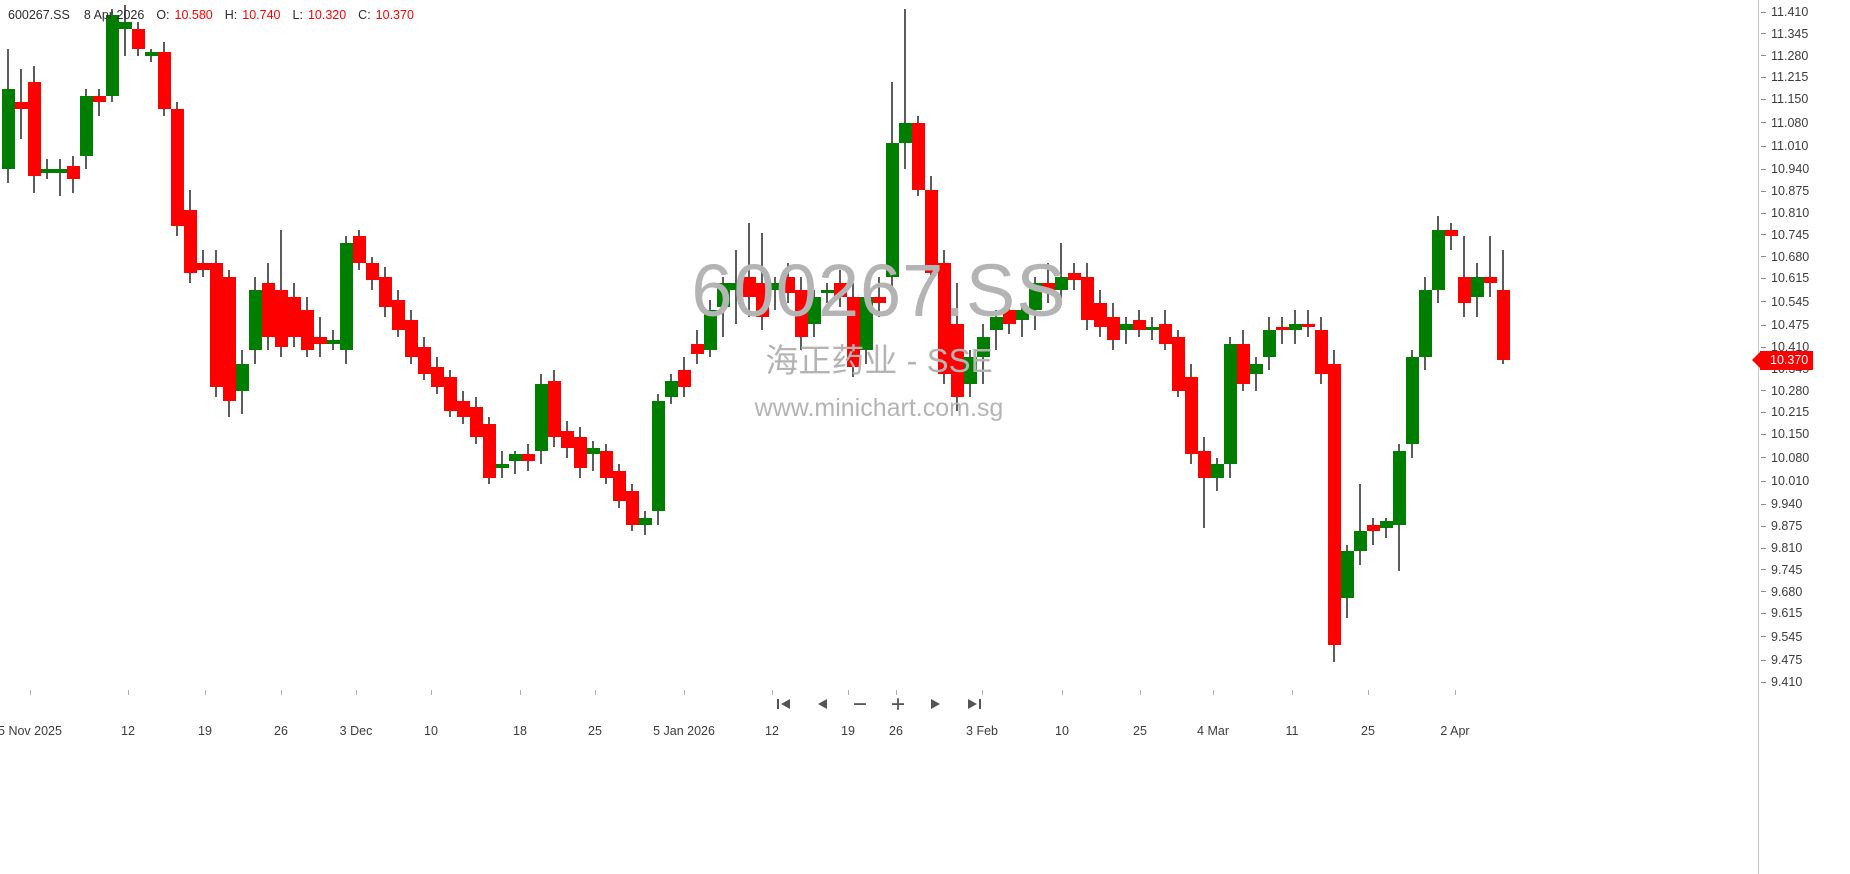  I want to click on go-to-end-button, so click(974, 704).